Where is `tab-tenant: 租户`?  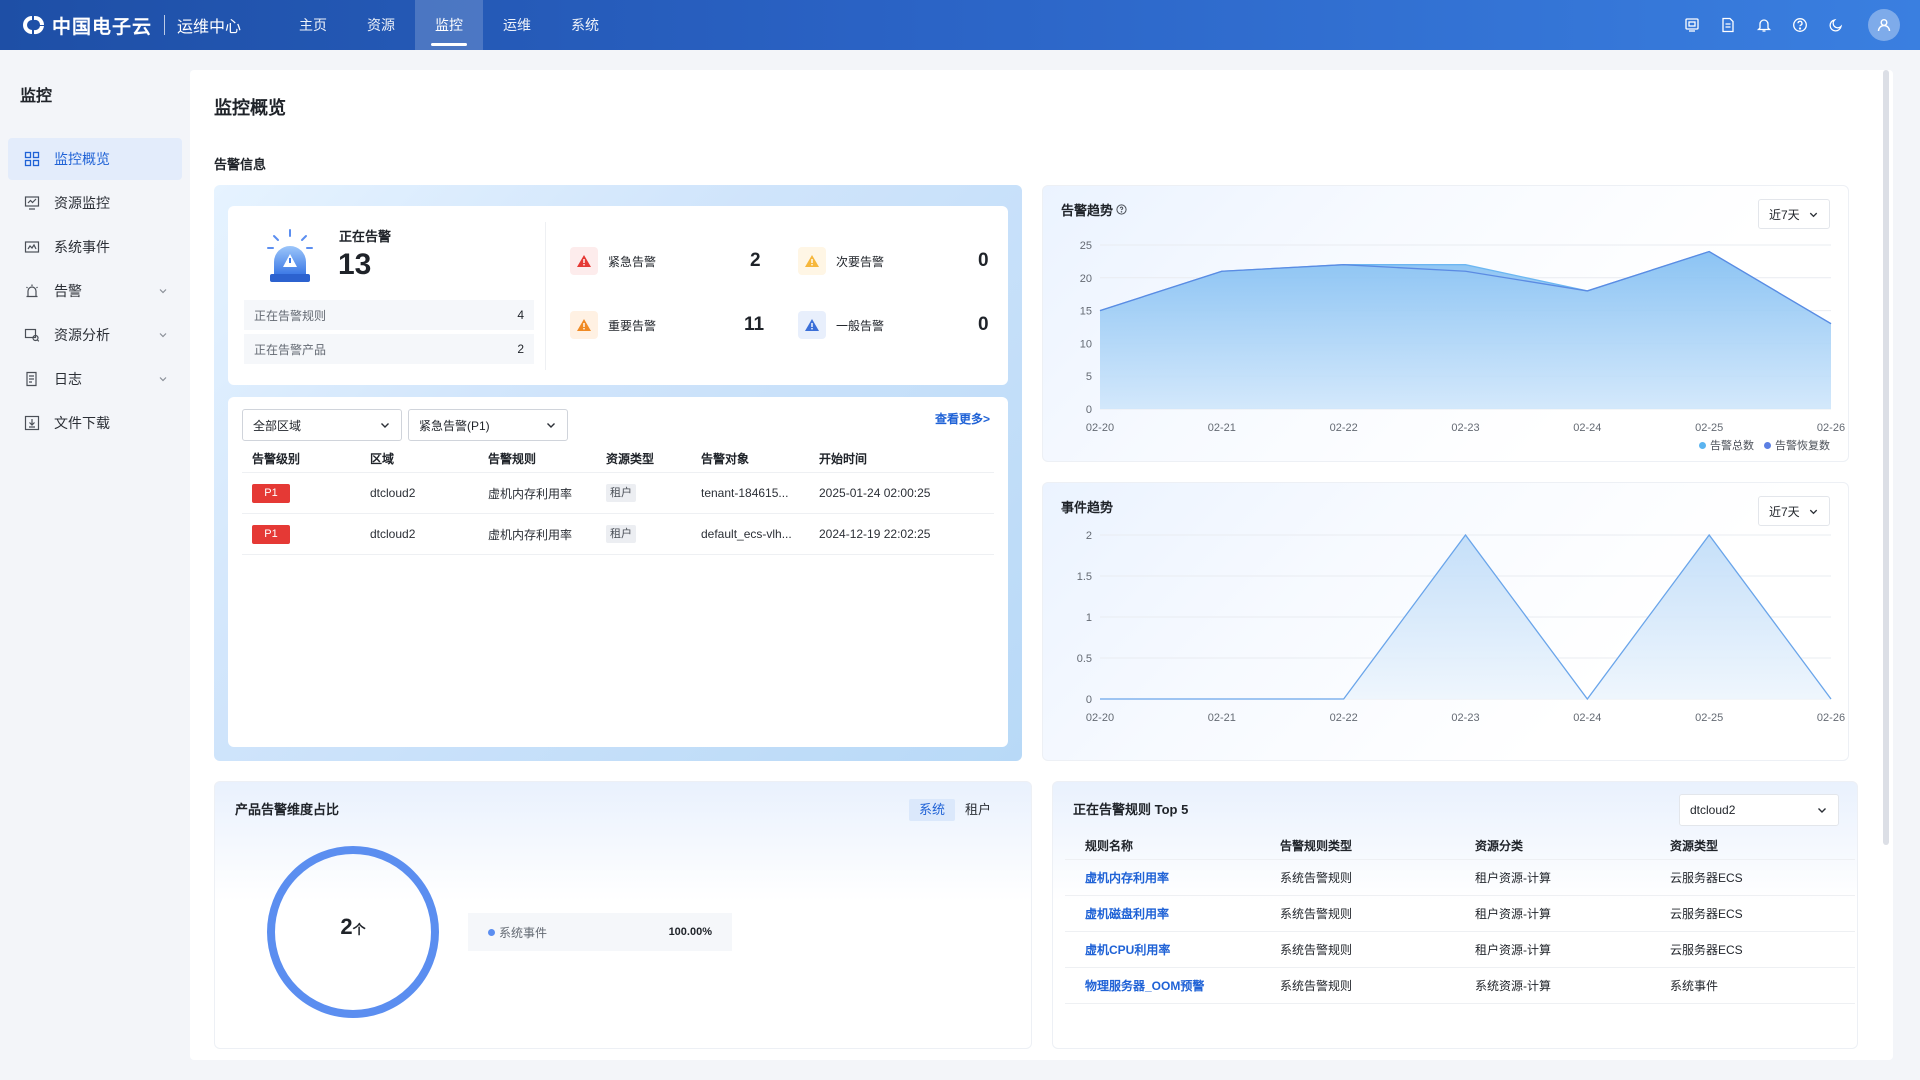
tab-tenant: 租户 is located at coordinates (977, 809).